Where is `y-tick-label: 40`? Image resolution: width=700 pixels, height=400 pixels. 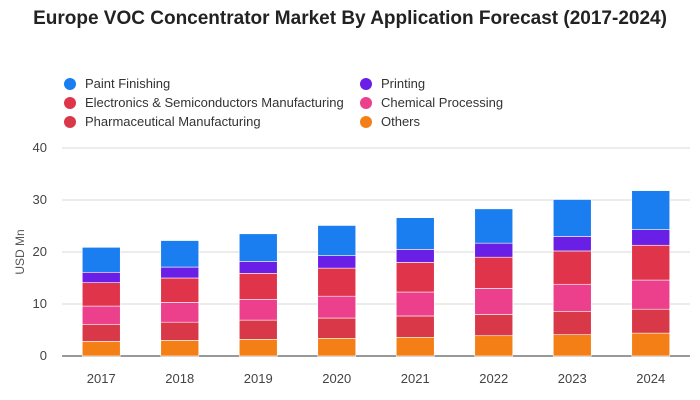 y-tick-label: 40 is located at coordinates (40, 147).